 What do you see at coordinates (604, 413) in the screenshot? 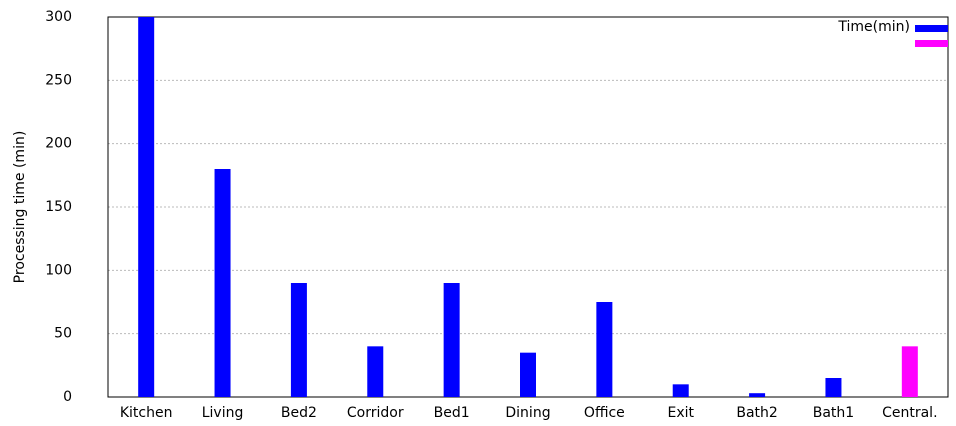
I see `x-tick-label: Office` at bounding box center [604, 413].